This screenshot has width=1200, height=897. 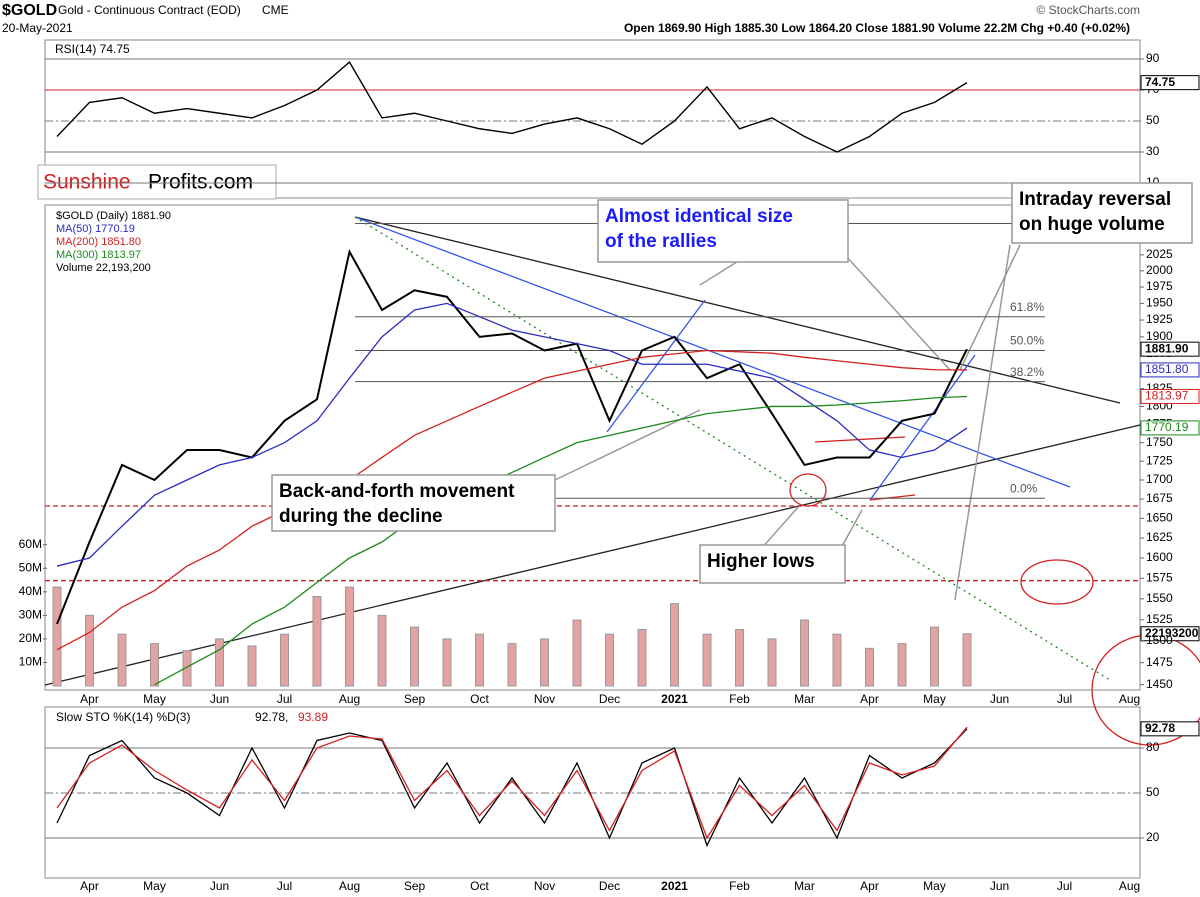 What do you see at coordinates (30, 544) in the screenshot?
I see `y-tick-label: 60M` at bounding box center [30, 544].